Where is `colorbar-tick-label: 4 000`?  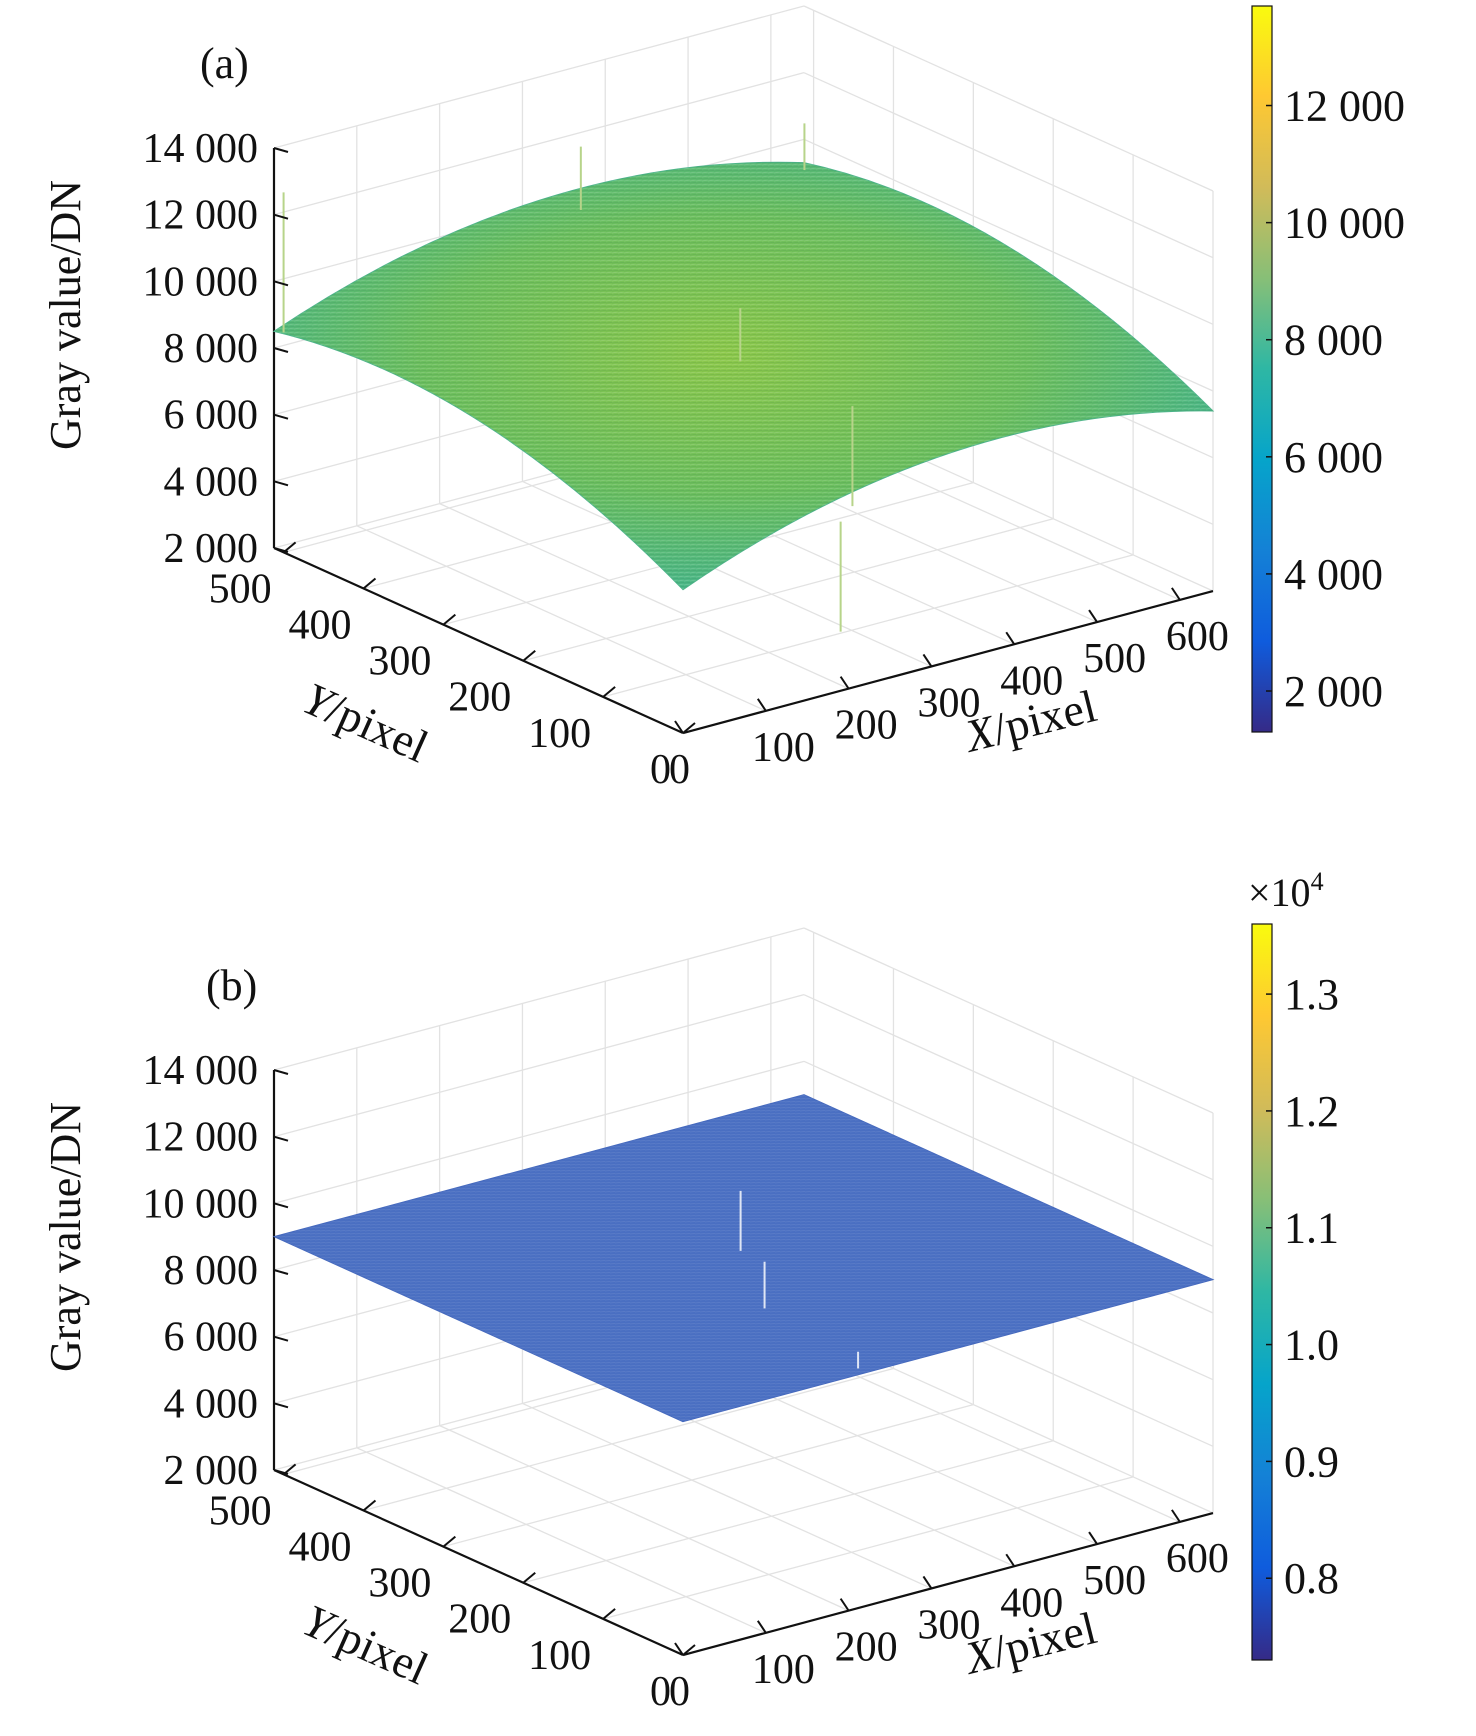
colorbar-tick-label: 4 000 is located at coordinates (1333, 574).